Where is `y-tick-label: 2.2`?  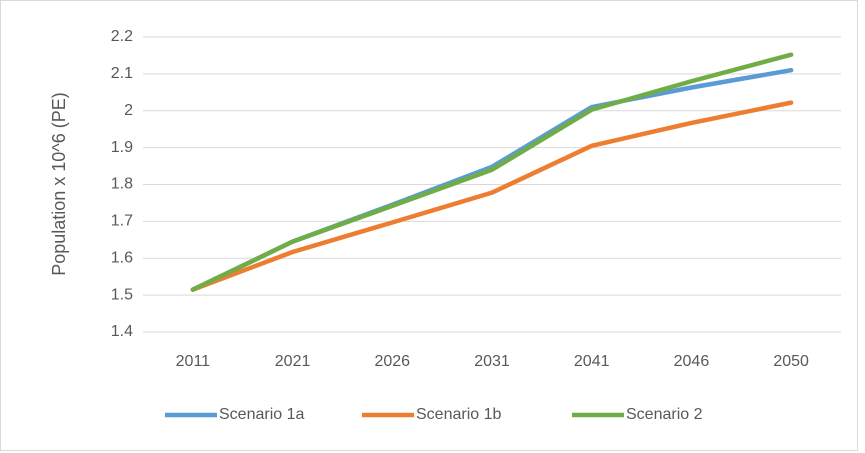 y-tick-label: 2.2 is located at coordinates (122, 36).